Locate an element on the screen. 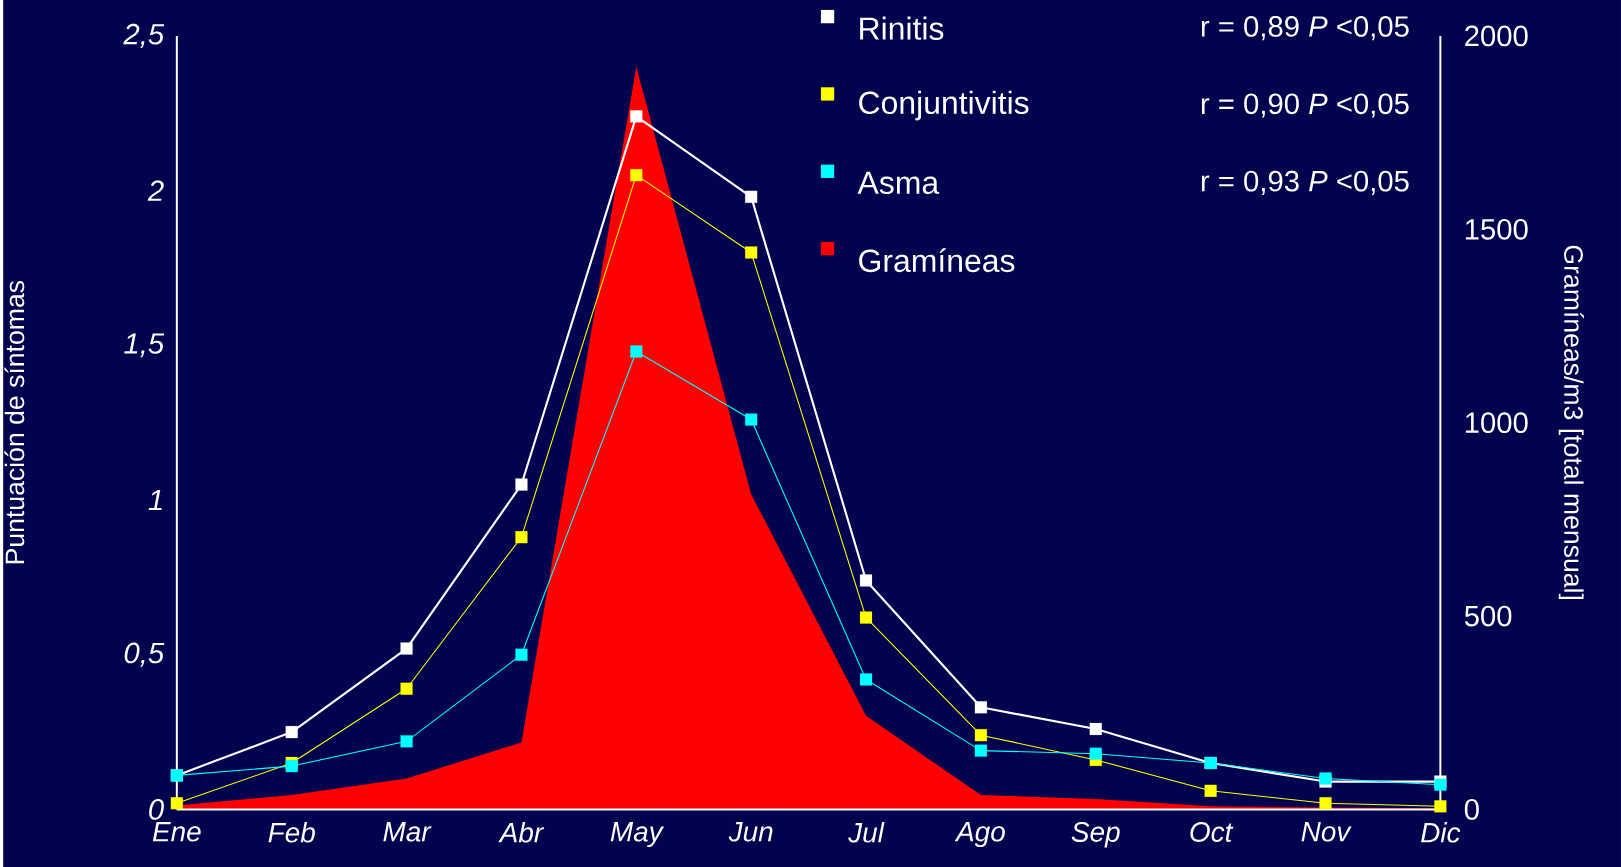 This screenshot has width=1621, height=867. legend-label: Asma is located at coordinates (898, 182).